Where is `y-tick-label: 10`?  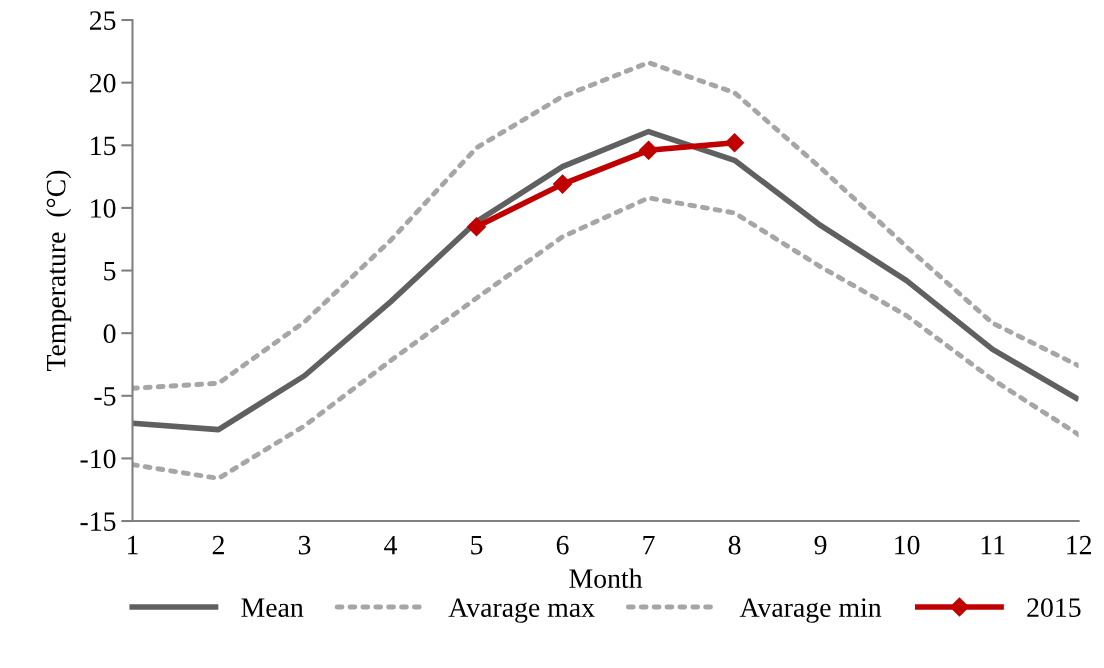 y-tick-label: 10 is located at coordinates (103, 208).